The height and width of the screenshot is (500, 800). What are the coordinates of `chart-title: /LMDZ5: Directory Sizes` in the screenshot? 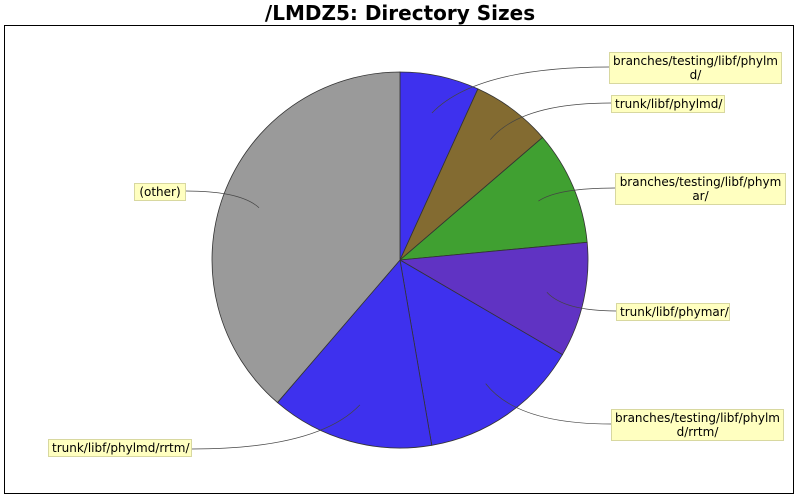 It's located at (400, 13).